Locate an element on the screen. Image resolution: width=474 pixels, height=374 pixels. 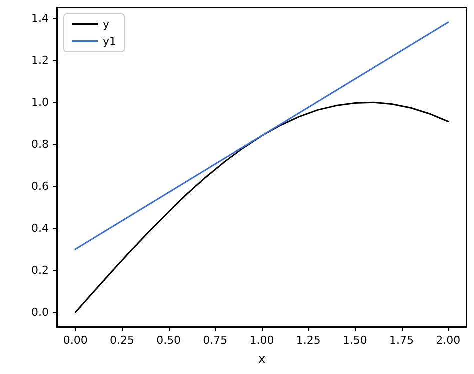
x-tick-label: 1.75 is located at coordinates (402, 340).